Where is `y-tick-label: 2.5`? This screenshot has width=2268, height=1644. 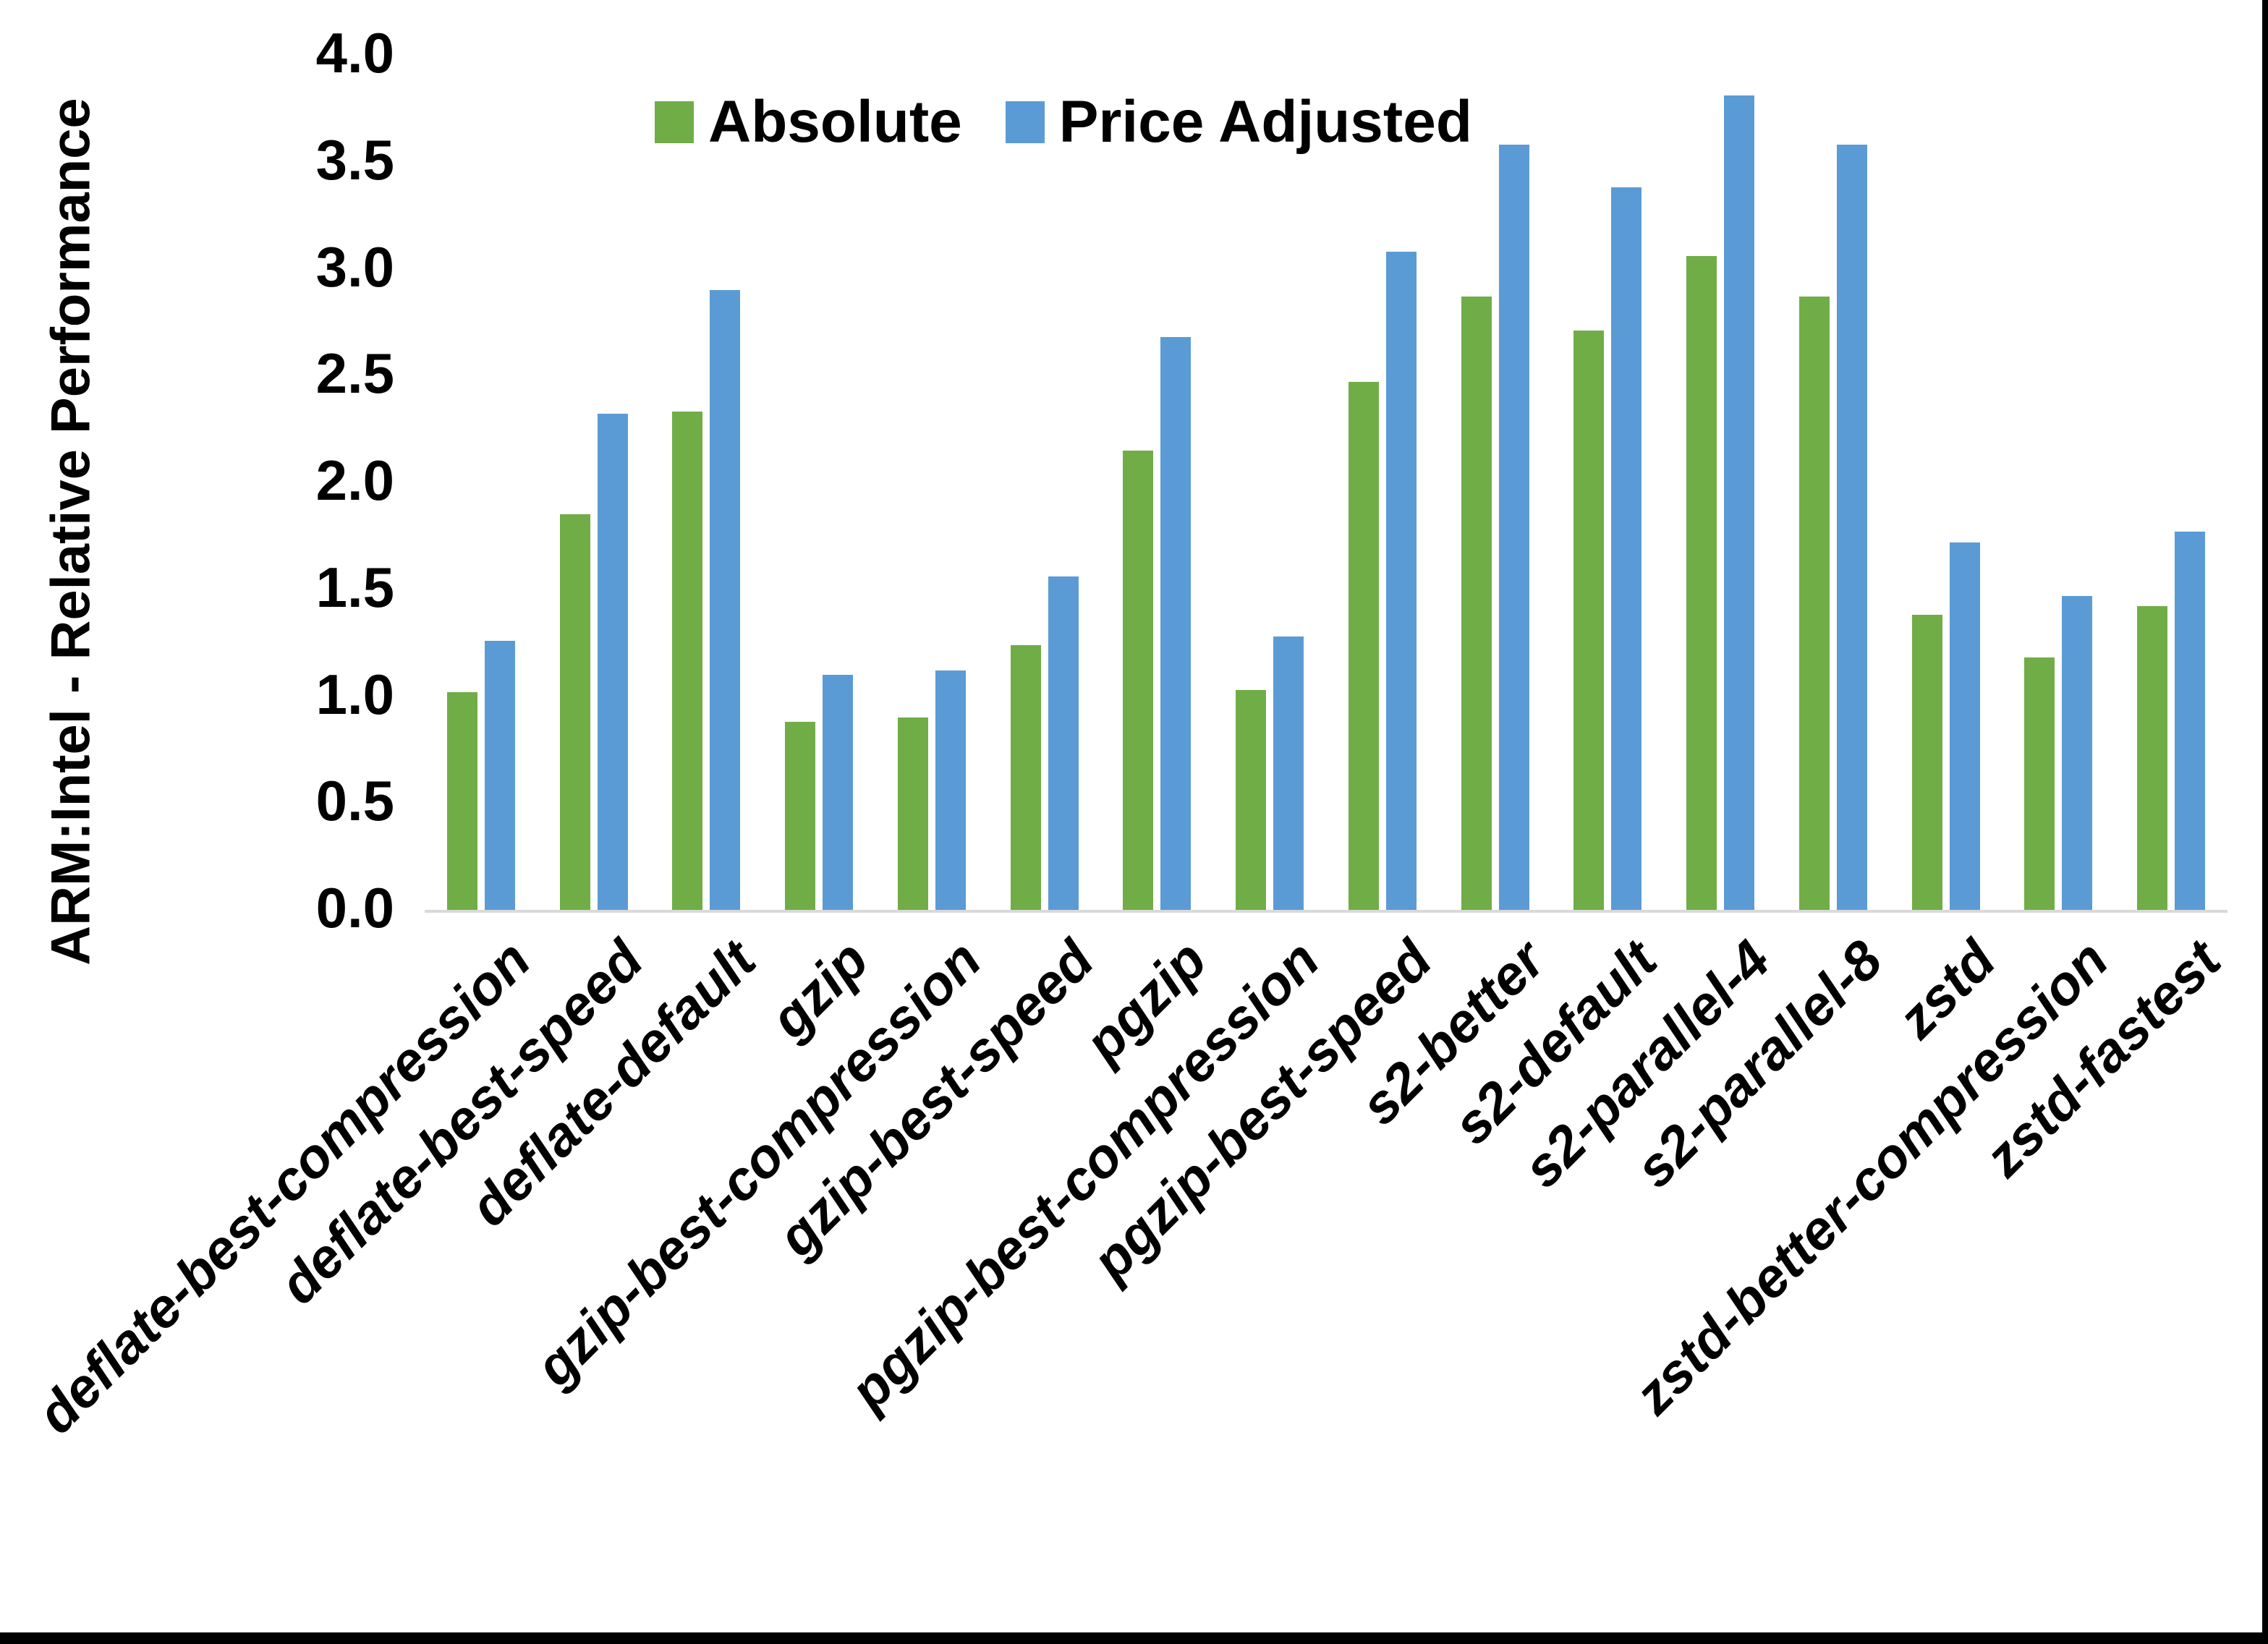 y-tick-label: 2.5 is located at coordinates (354, 373).